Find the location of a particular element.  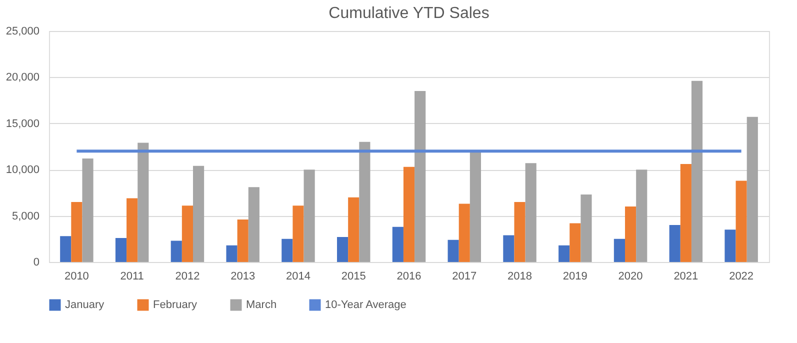

x-tick-label: 2011 is located at coordinates (132, 276).